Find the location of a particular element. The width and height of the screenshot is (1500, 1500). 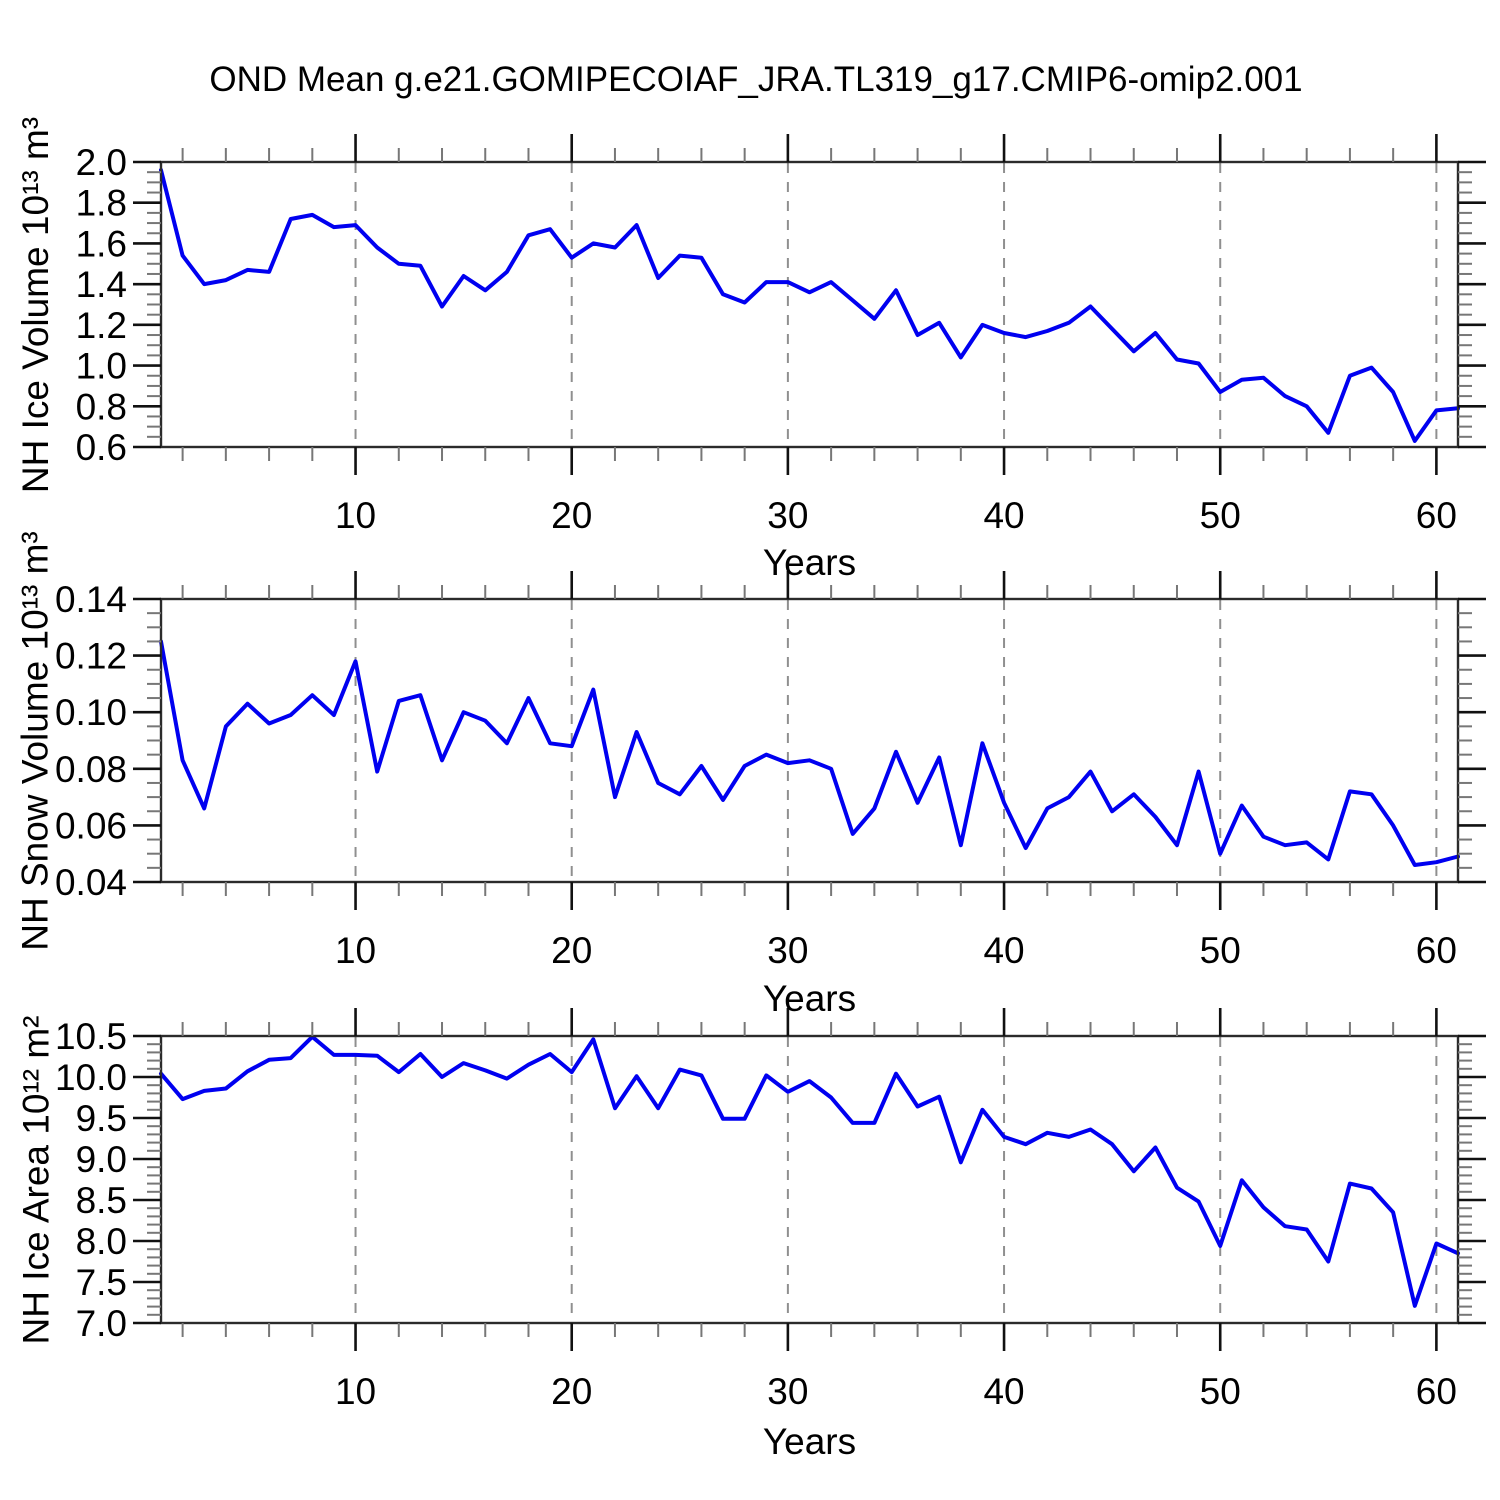

y-tick-label: 9.0 is located at coordinates (101, 1159).